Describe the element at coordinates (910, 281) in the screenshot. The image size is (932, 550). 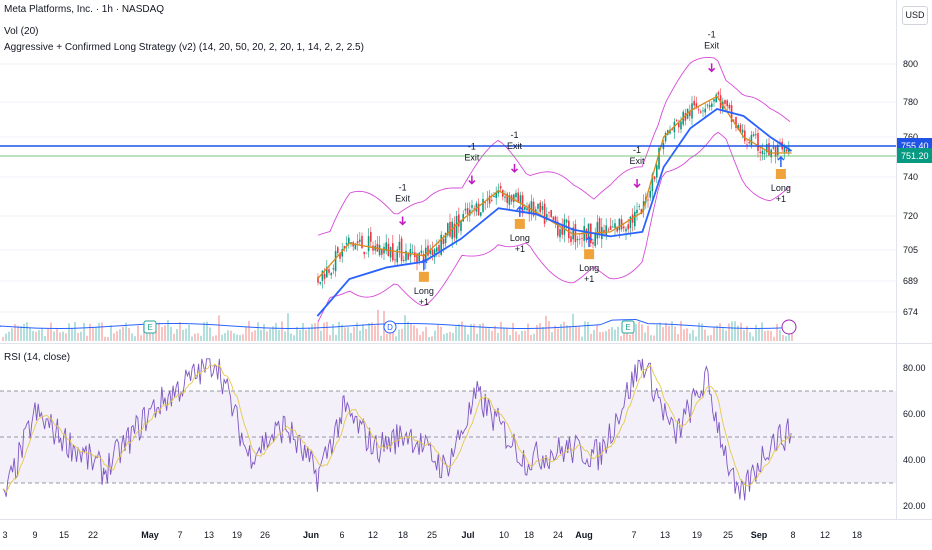
I see `price-tick-label: 689` at that location.